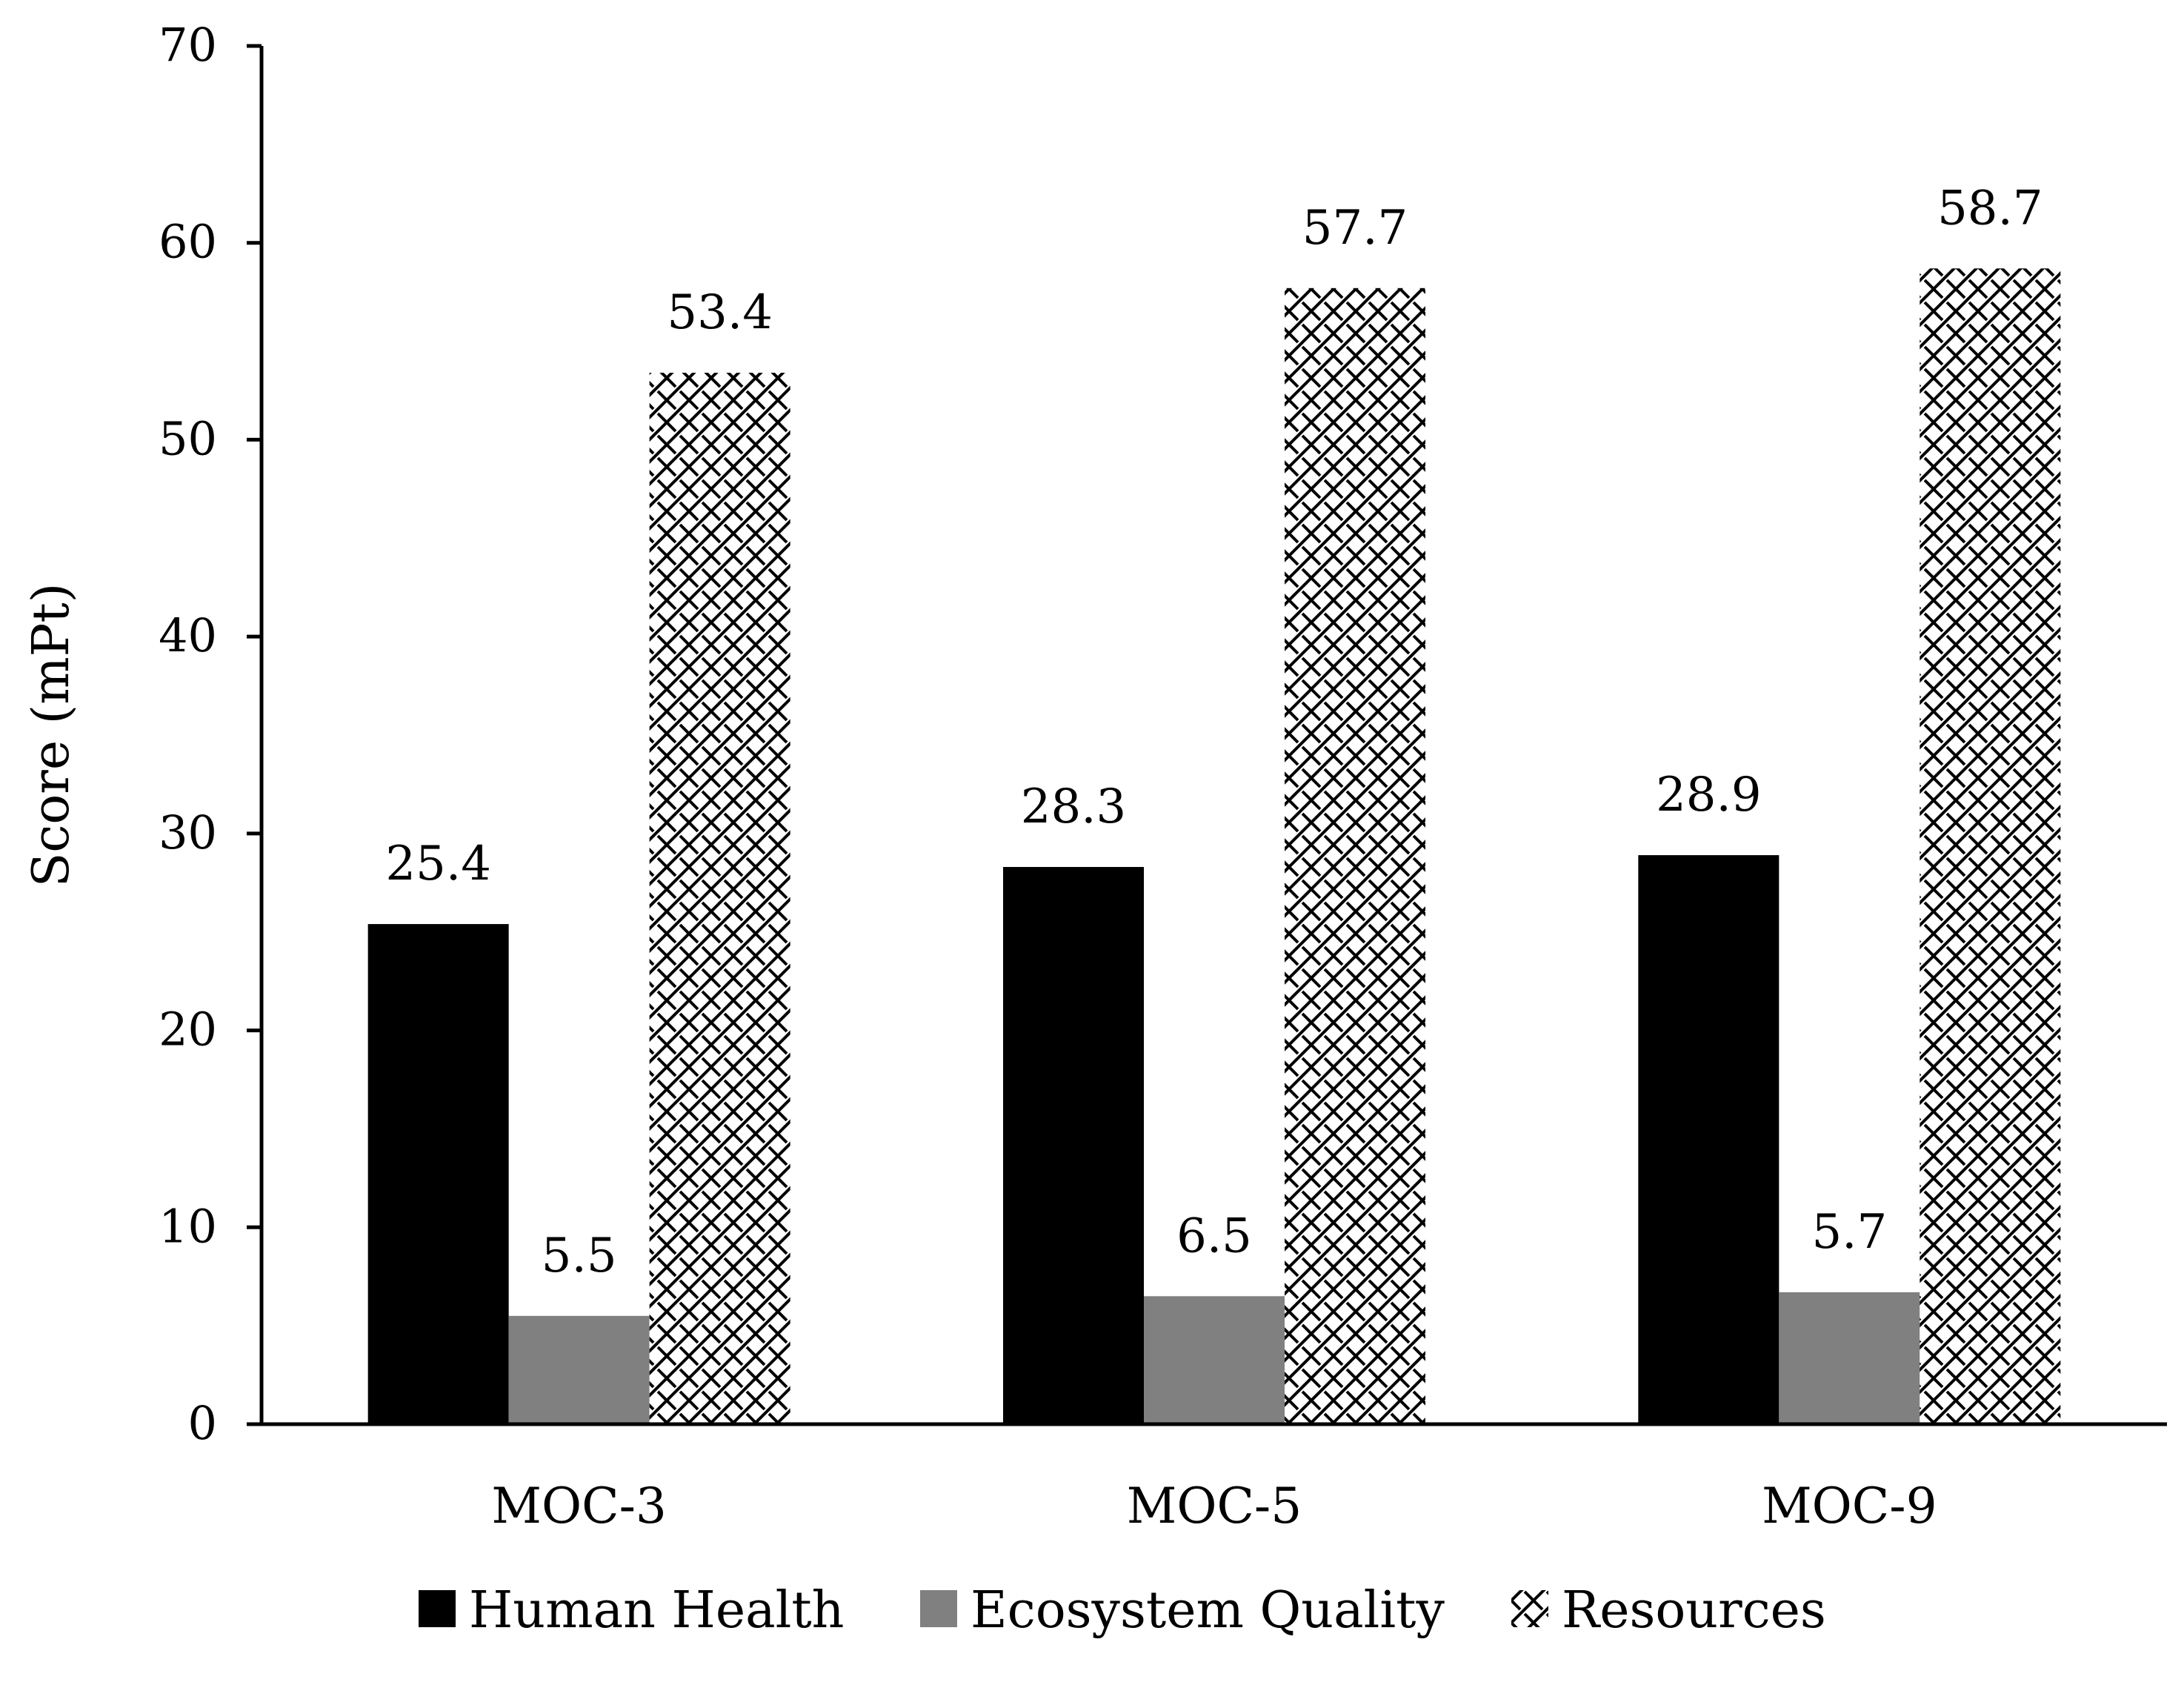 The height and width of the screenshot is (1685, 2184). Describe the element at coordinates (720, 312) in the screenshot. I see `data-label: 53.4` at that location.